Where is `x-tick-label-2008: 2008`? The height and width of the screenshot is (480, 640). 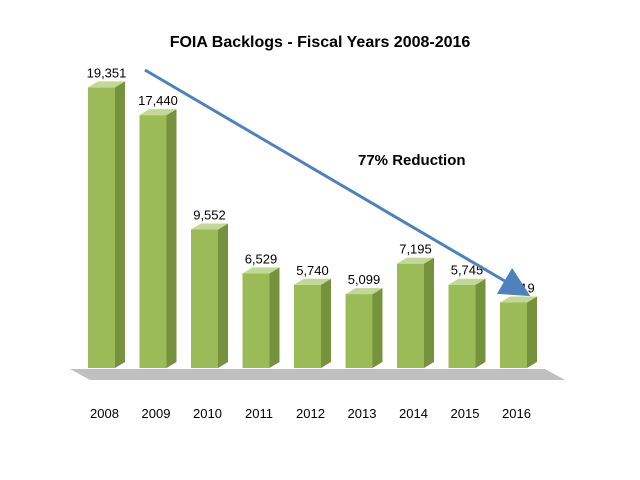 x-tick-label-2008: 2008 is located at coordinates (104, 413).